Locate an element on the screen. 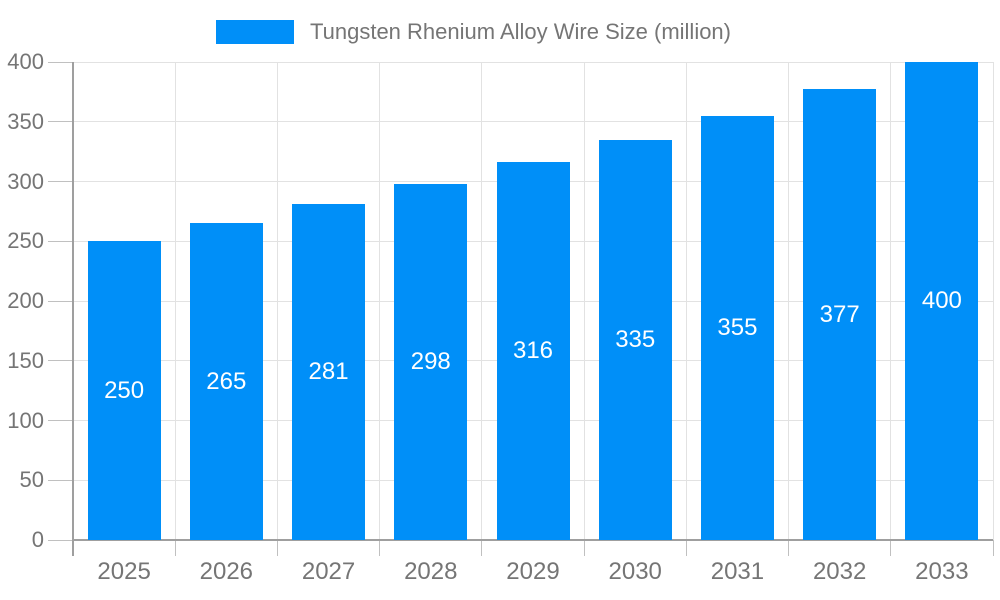 The width and height of the screenshot is (1000, 600). x-tick-label: 2030 is located at coordinates (635, 571).